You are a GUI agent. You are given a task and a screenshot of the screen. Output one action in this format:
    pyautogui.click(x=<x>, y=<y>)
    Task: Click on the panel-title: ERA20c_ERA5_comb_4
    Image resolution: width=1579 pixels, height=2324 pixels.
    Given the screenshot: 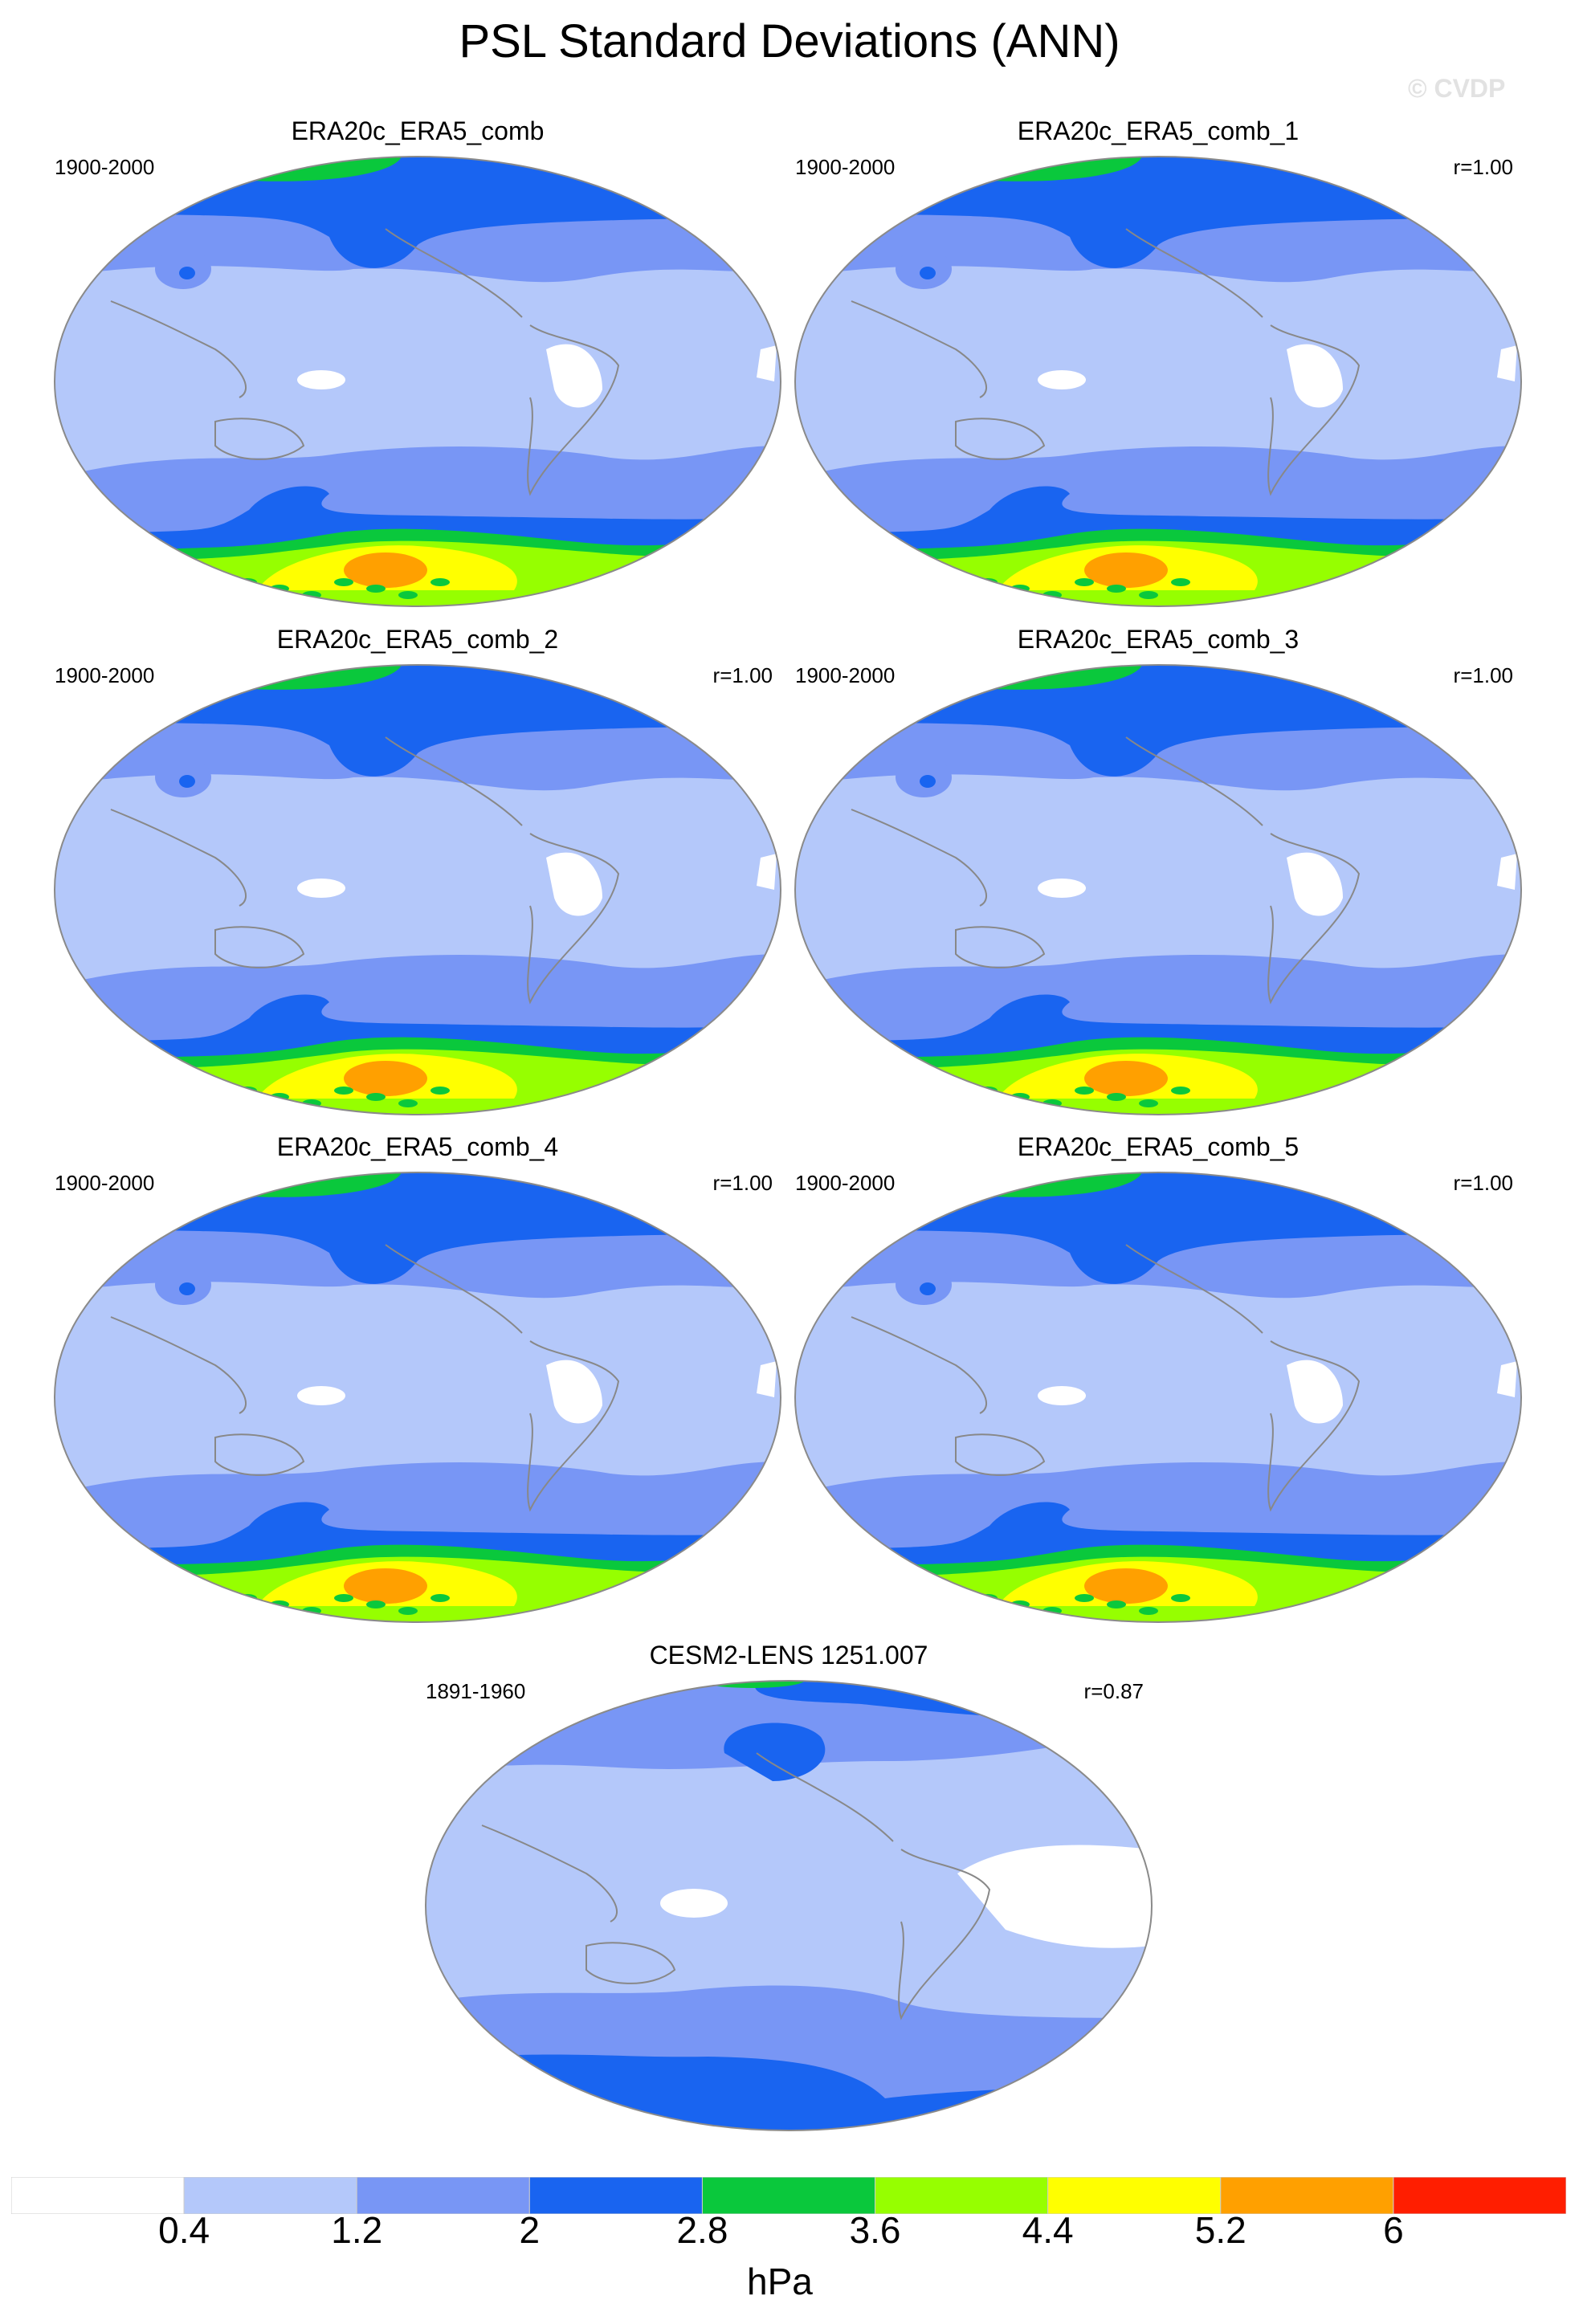 What is the action you would take?
    pyautogui.click(x=417, y=1146)
    